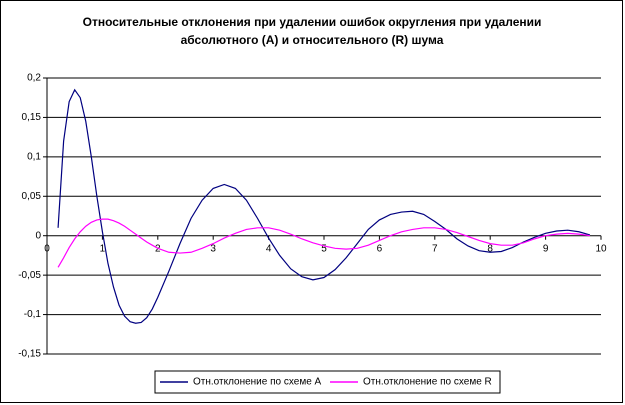  I want to click on x-tick-label: 0, so click(47, 248).